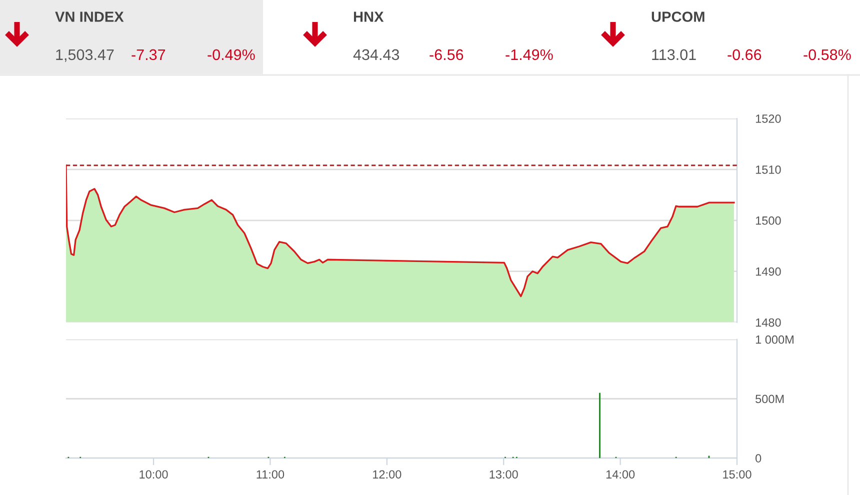 Image resolution: width=860 pixels, height=495 pixels. What do you see at coordinates (231, 54) in the screenshot?
I see `text: -0.49%` at bounding box center [231, 54].